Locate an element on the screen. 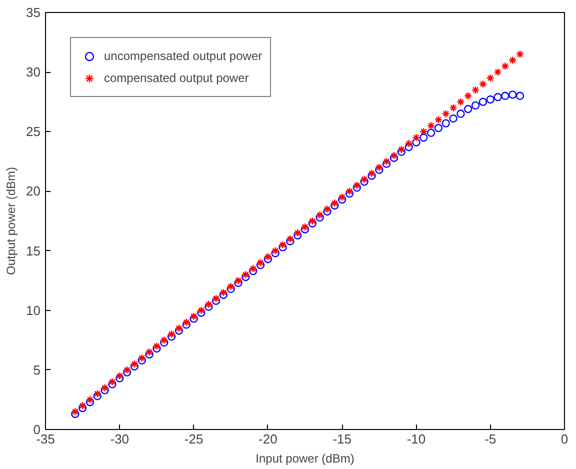  x-tick-label: -20 is located at coordinates (268, 439).